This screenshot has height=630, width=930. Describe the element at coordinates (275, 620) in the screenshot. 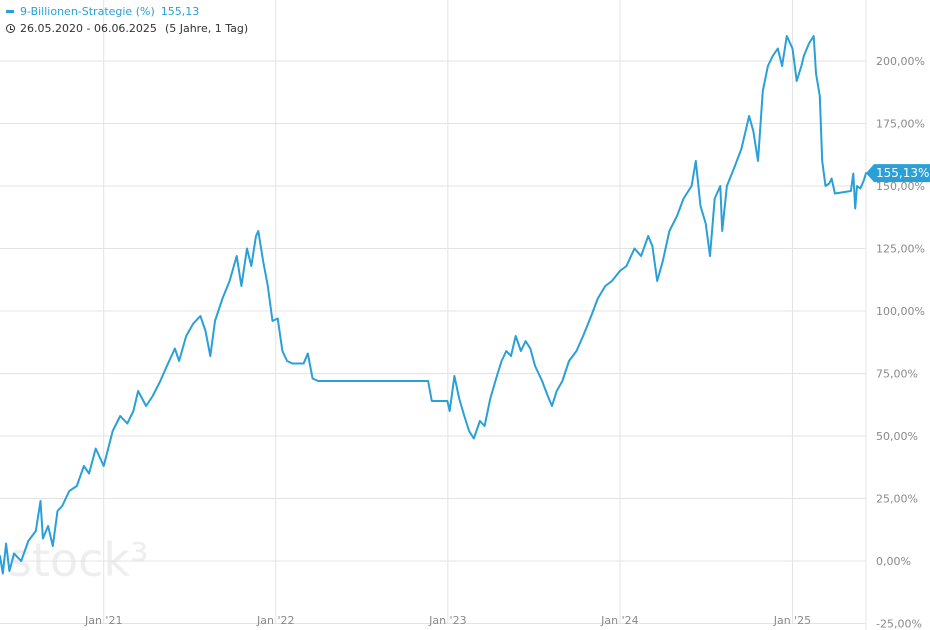

I see `x-tick-label: Jan '22` at that location.